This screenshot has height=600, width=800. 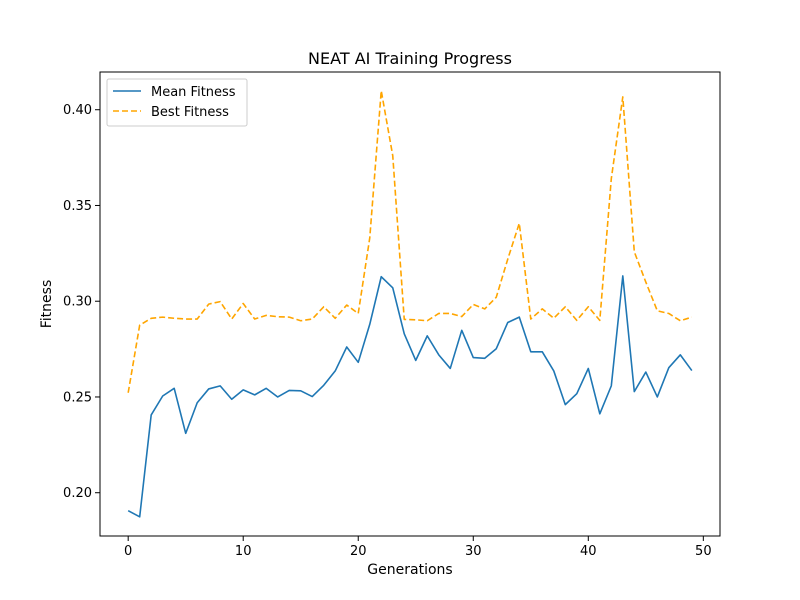 What do you see at coordinates (77, 302) in the screenshot?
I see `y-tick-label: 0.30` at bounding box center [77, 302].